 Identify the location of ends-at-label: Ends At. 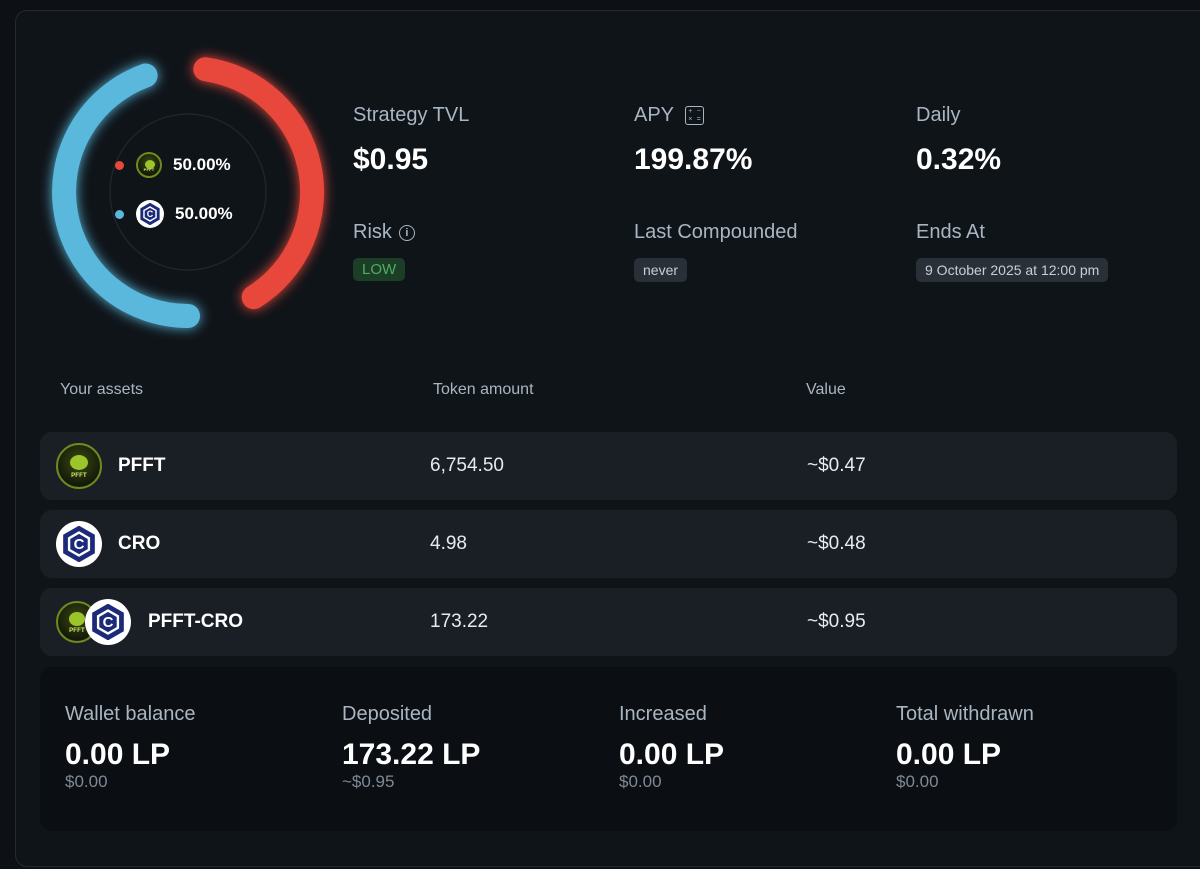
(950, 232).